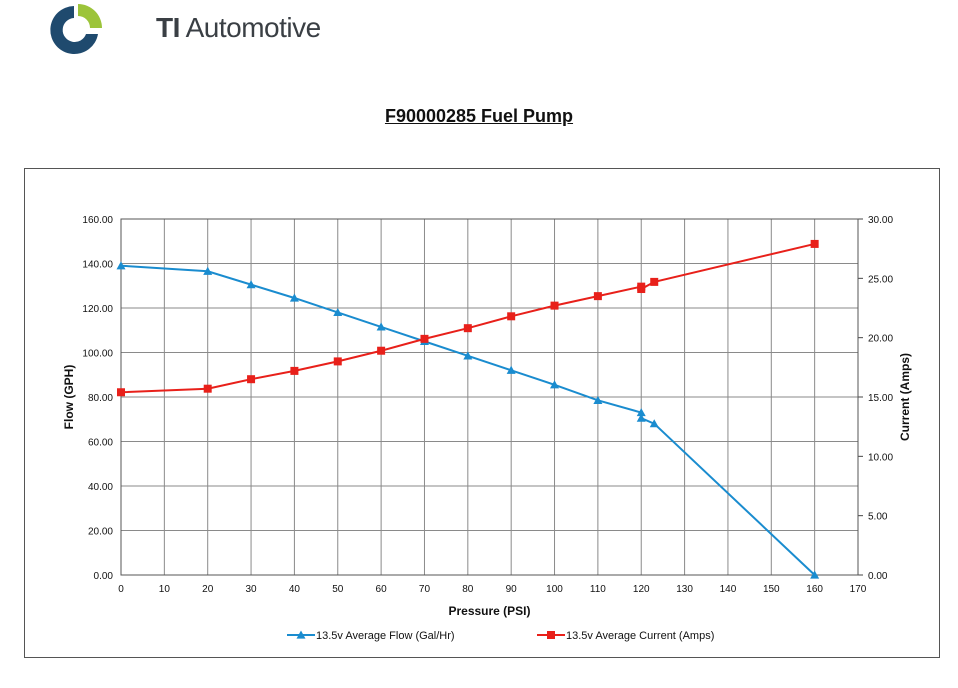 The height and width of the screenshot is (688, 958). What do you see at coordinates (385, 636) in the screenshot?
I see `legend-label-1: 13.5v Average Flow (Gal/Hr)` at bounding box center [385, 636].